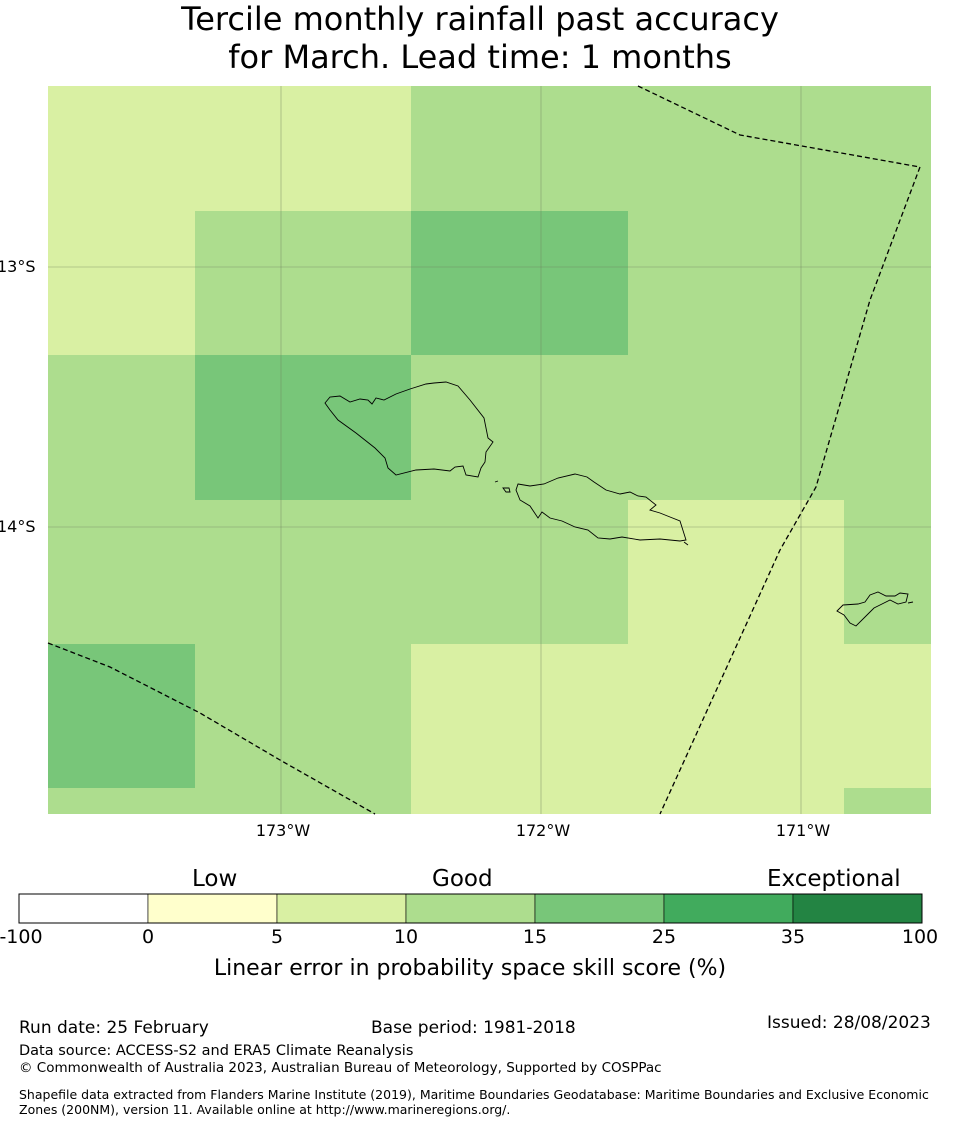  What do you see at coordinates (686, 543) in the screenshot?
I see `cape-tip` at bounding box center [686, 543].